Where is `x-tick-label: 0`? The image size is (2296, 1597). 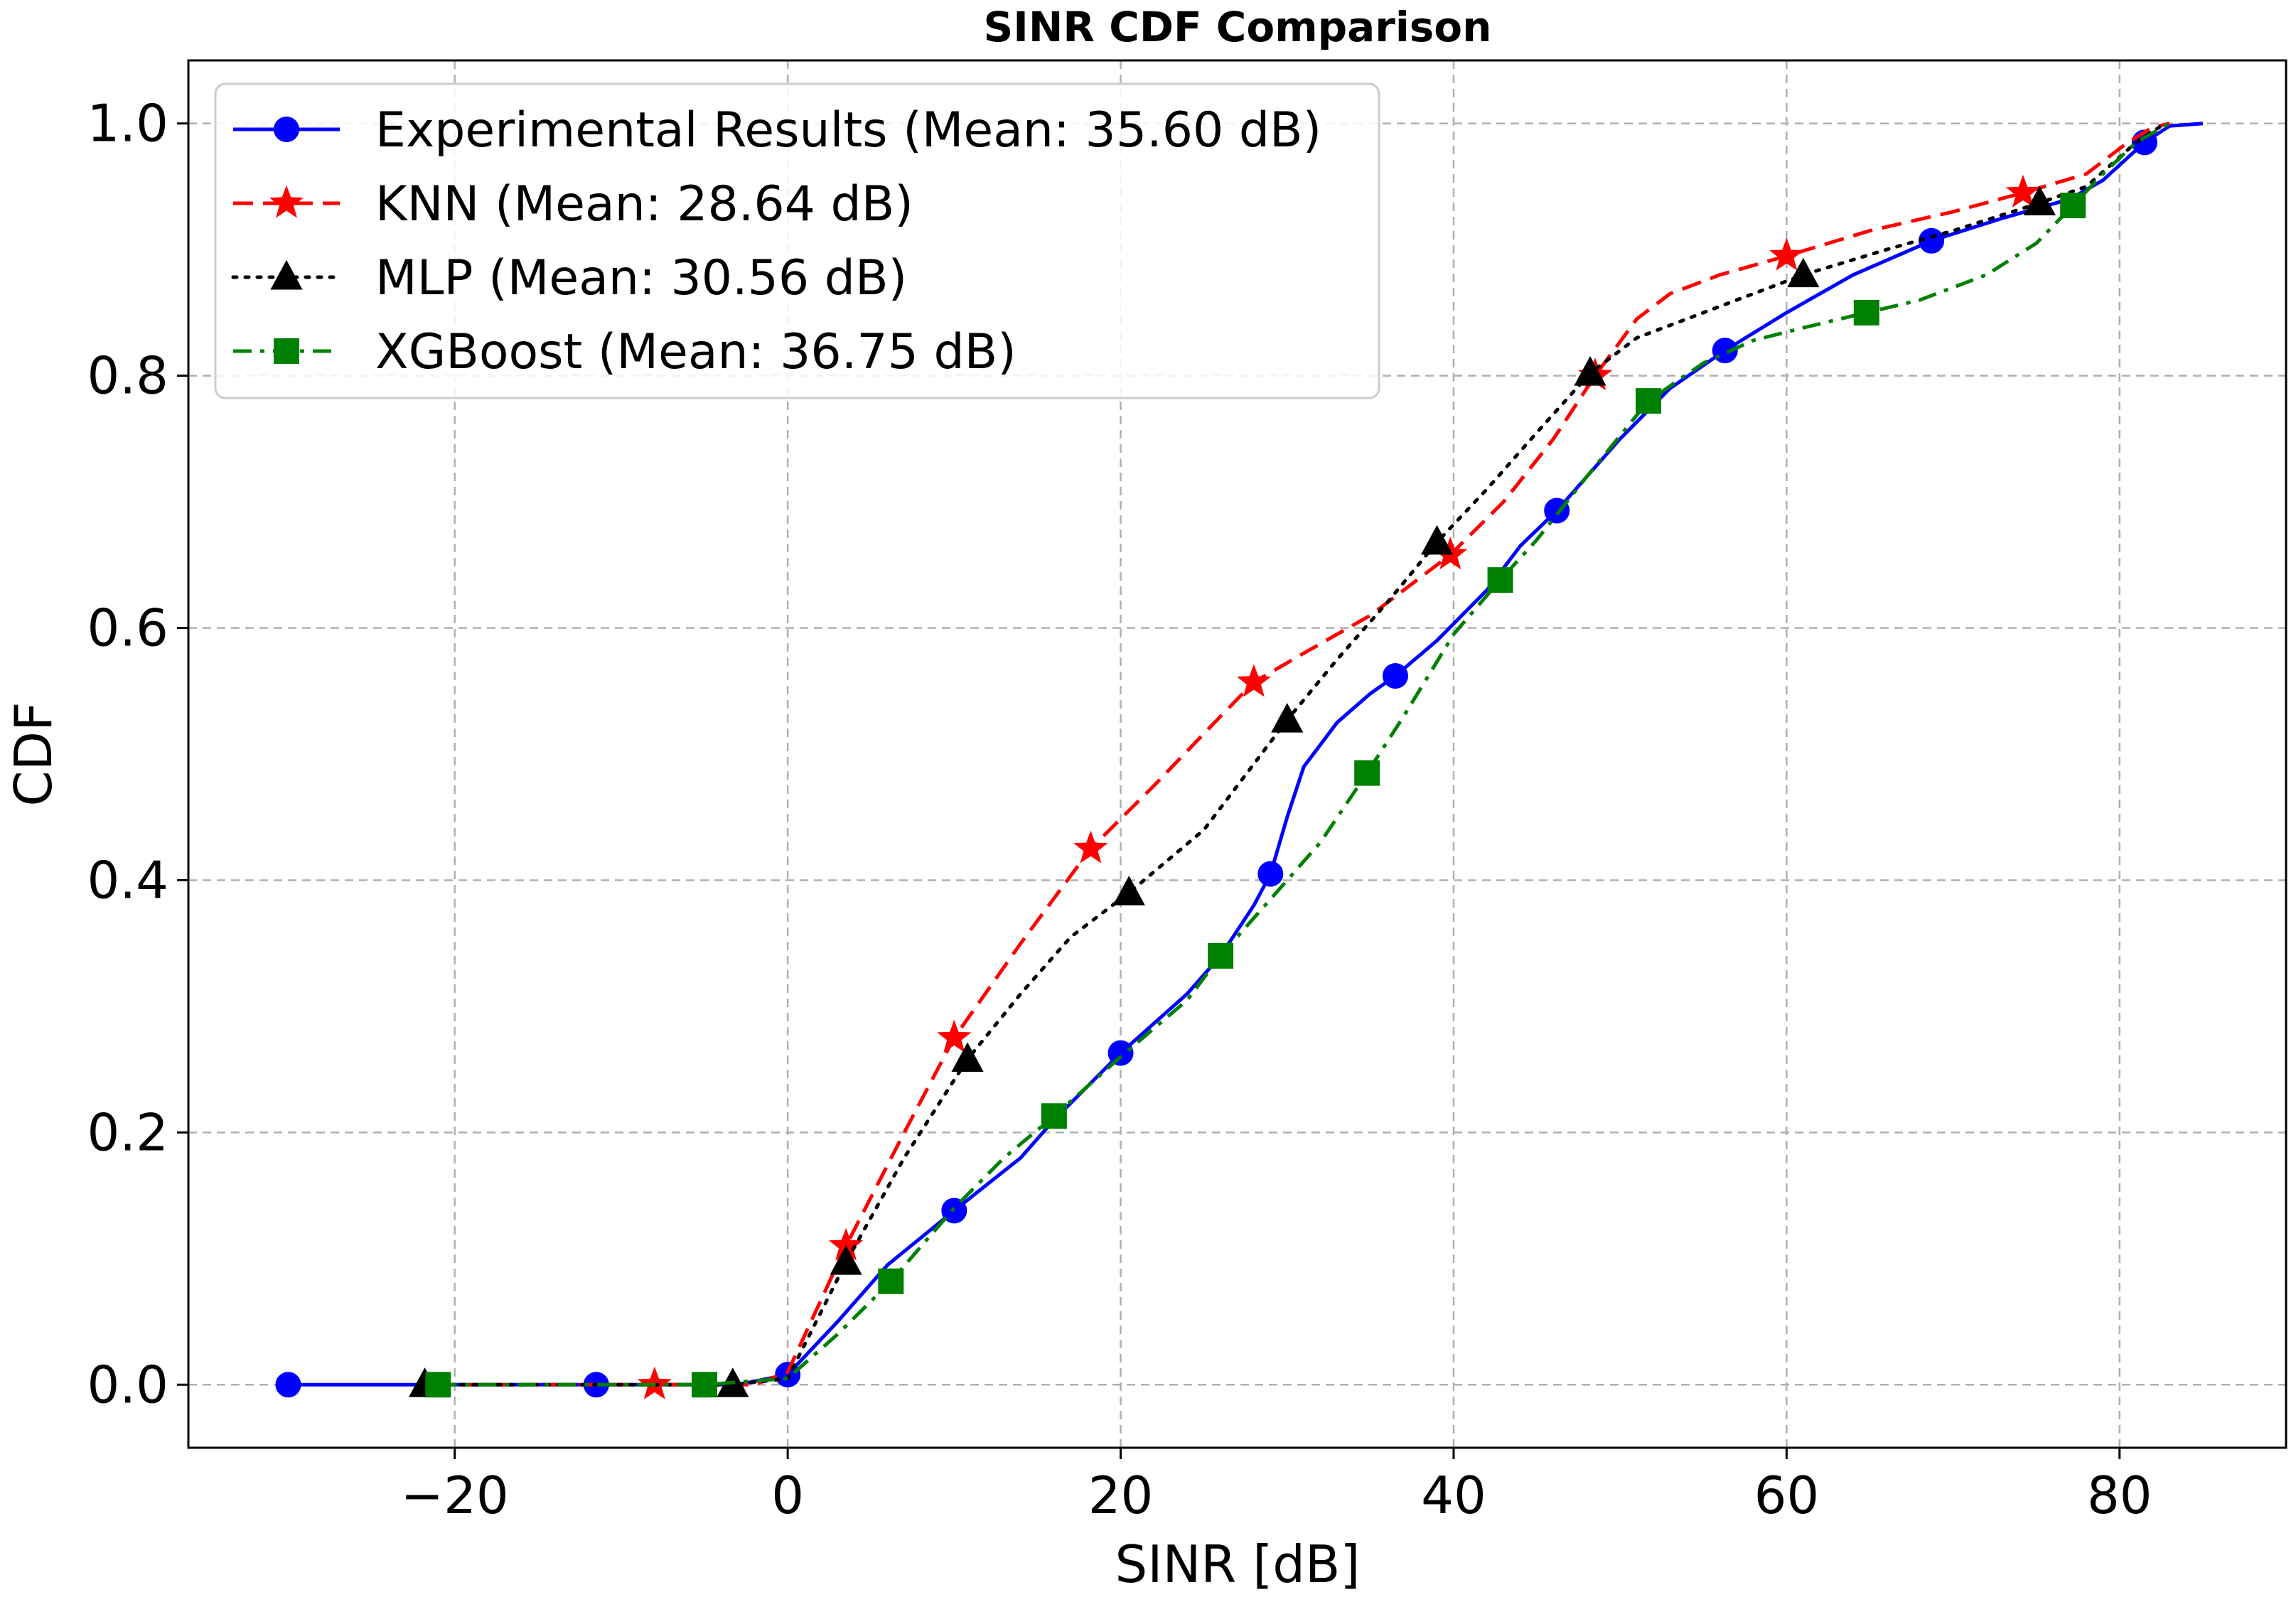 x-tick-label: 0 is located at coordinates (787, 1496).